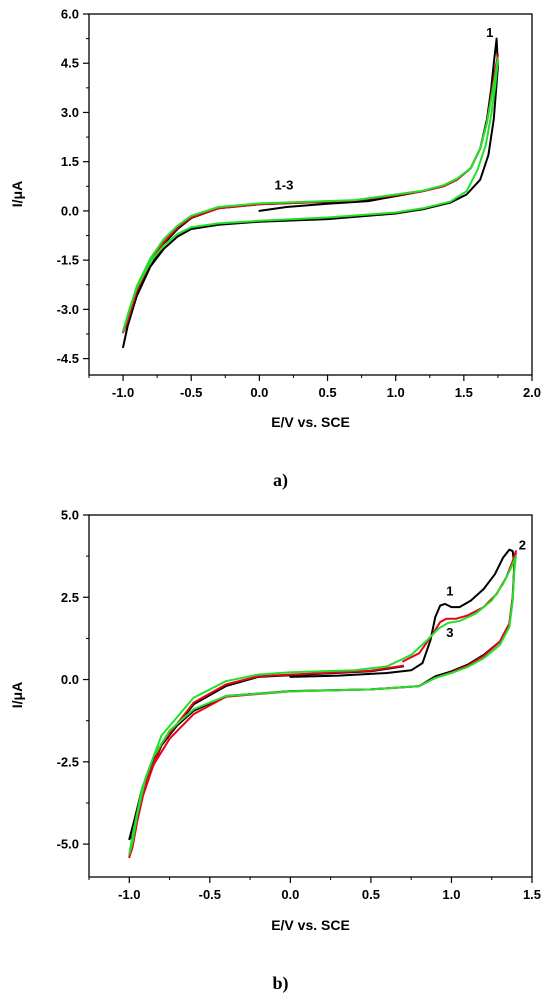  I want to click on y-tick-label: 2.5, so click(70, 597).